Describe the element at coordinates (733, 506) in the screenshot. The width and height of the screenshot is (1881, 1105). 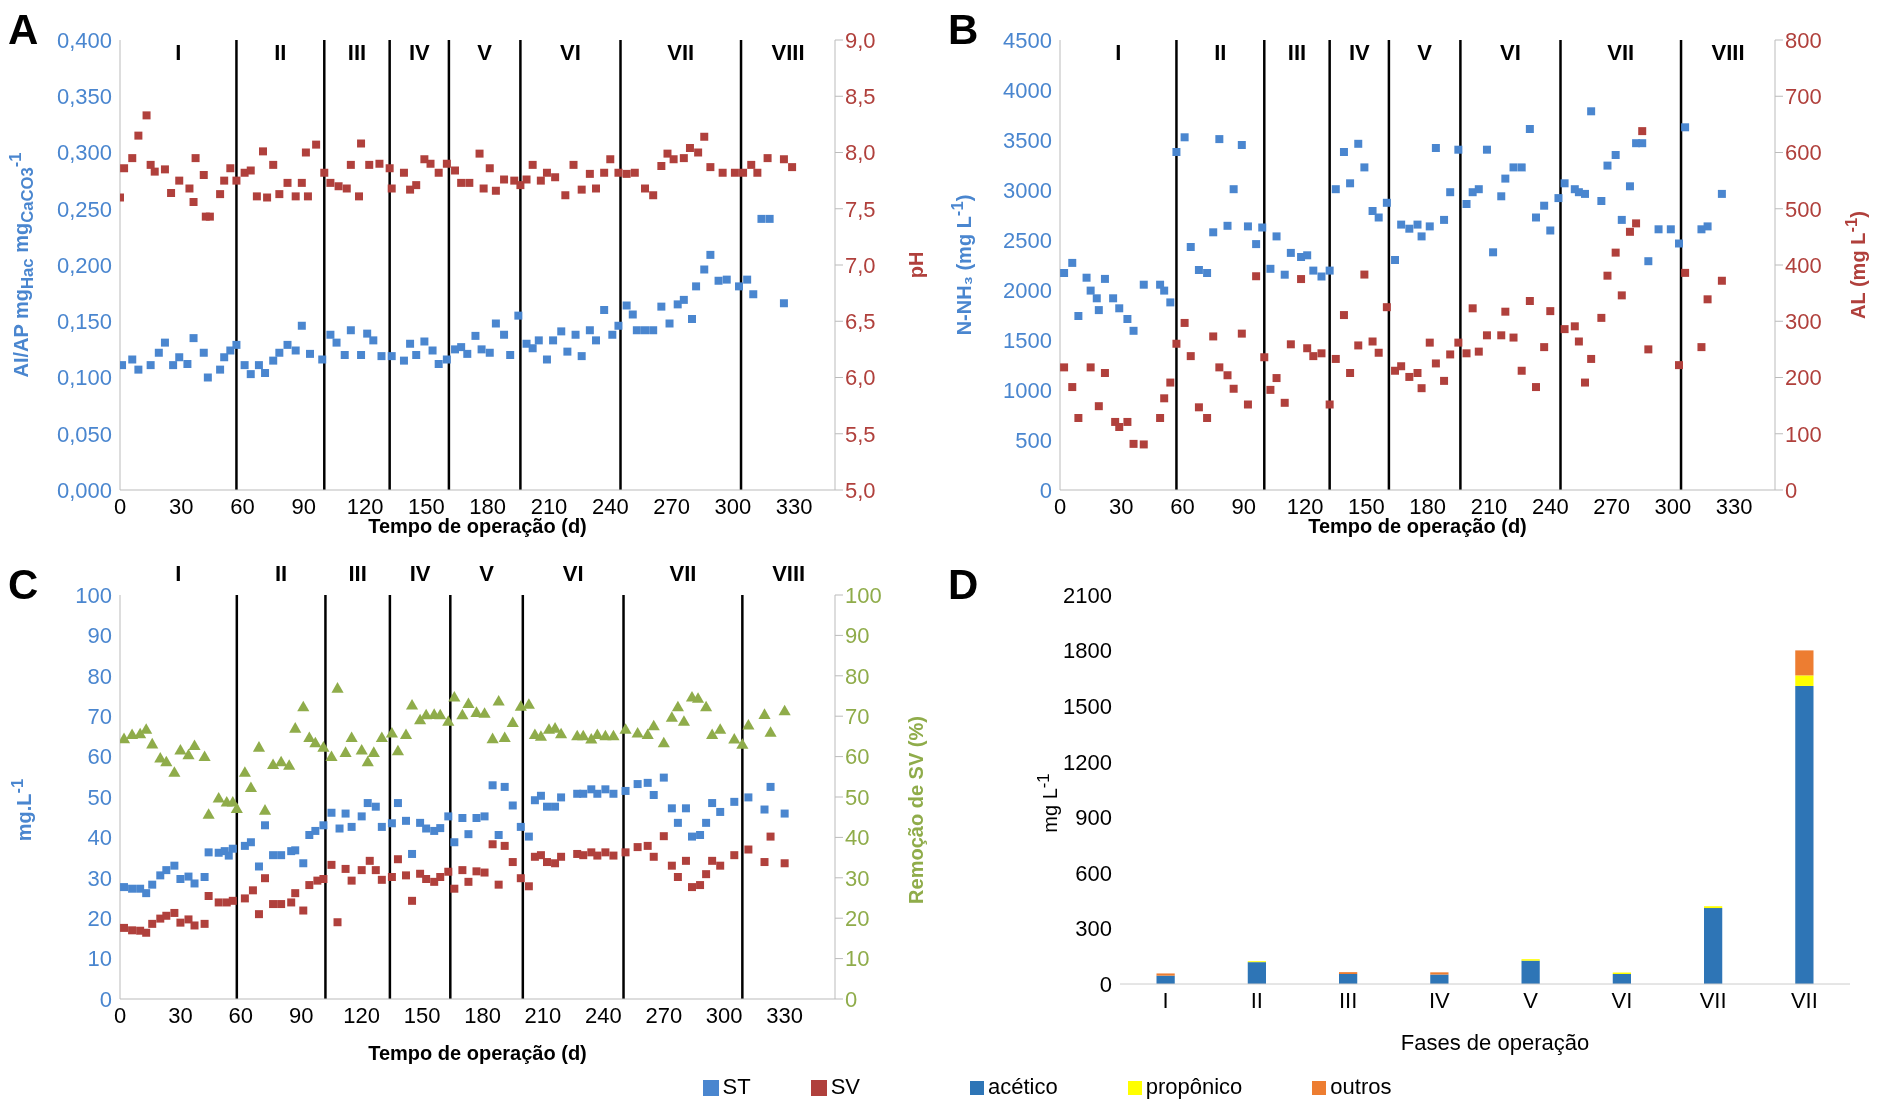
I see `x-tick-label: 300` at that location.